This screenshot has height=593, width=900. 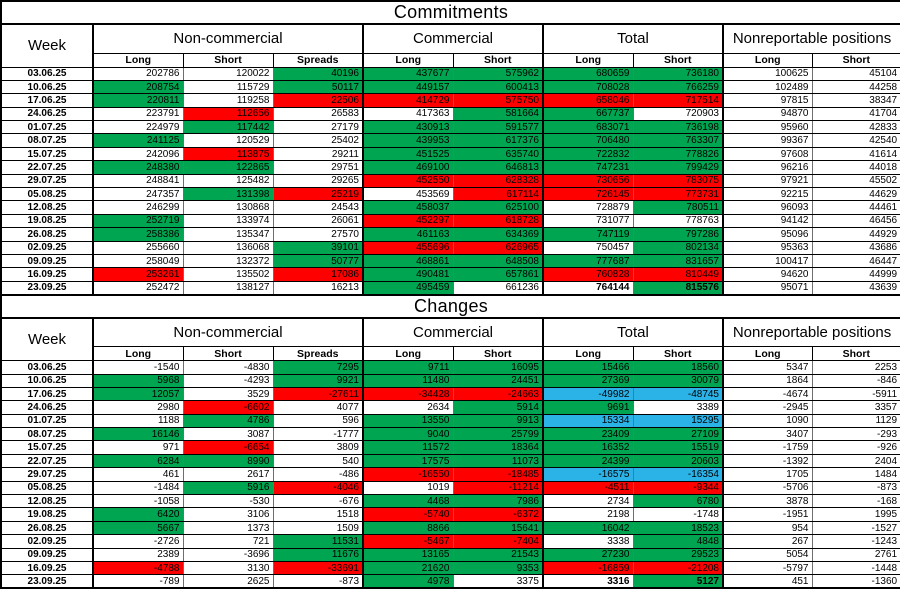 I want to click on value-cell: 802134, so click(x=678, y=247).